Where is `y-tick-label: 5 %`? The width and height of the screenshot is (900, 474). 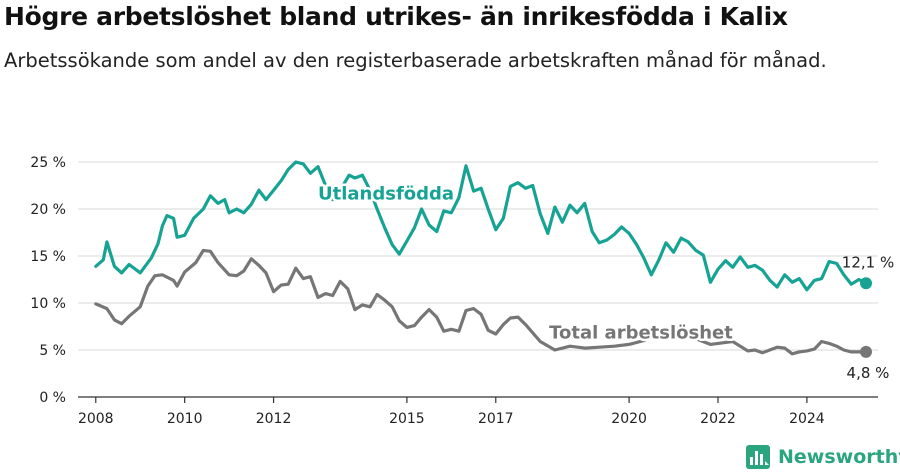
y-tick-label: 5 % is located at coordinates (52, 351).